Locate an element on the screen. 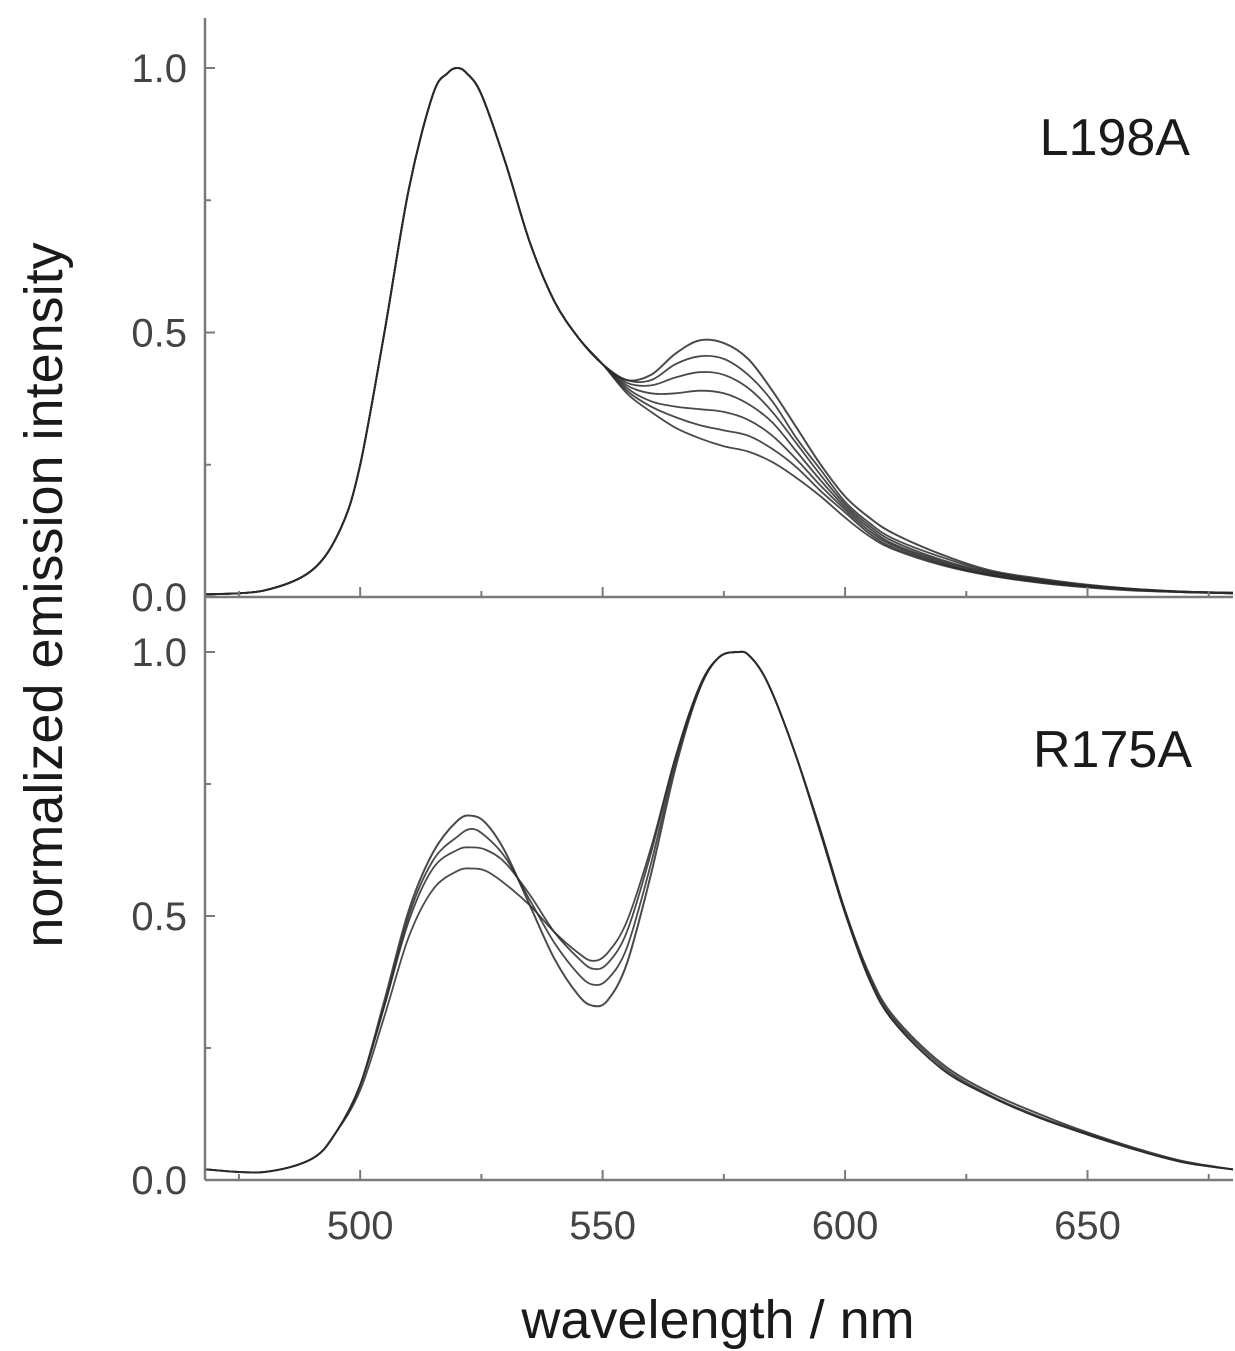  top-y-tick-label: 1.0 is located at coordinates (159, 69).